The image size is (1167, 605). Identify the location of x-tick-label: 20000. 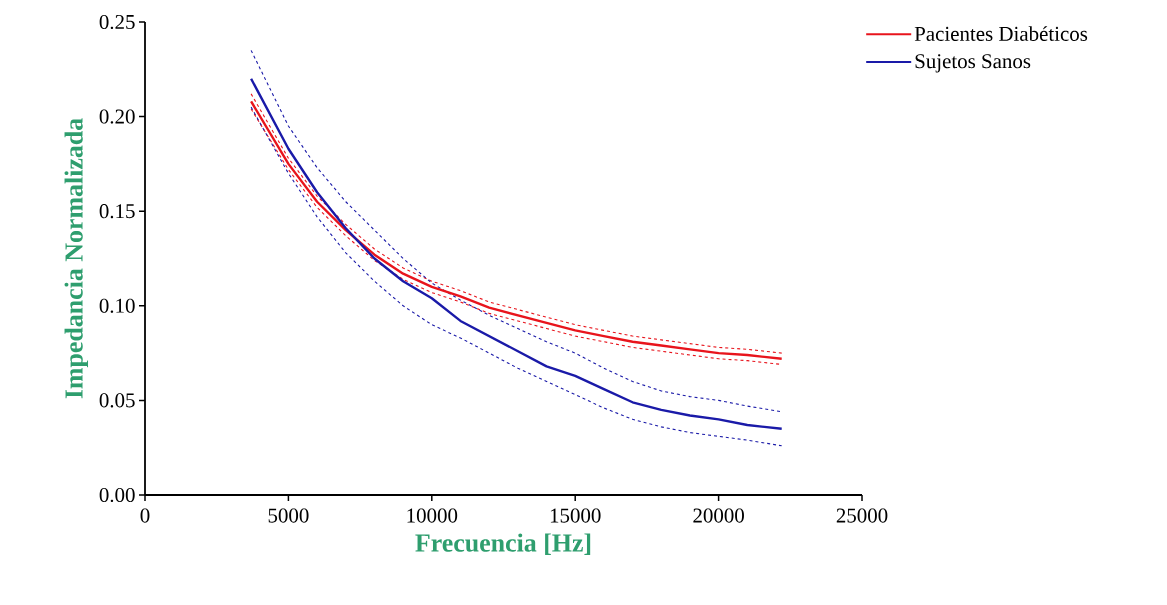
(718, 515).